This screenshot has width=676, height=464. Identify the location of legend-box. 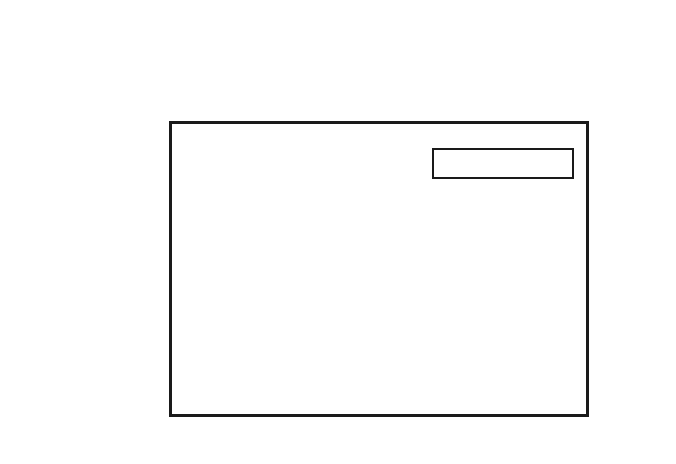
(502, 163).